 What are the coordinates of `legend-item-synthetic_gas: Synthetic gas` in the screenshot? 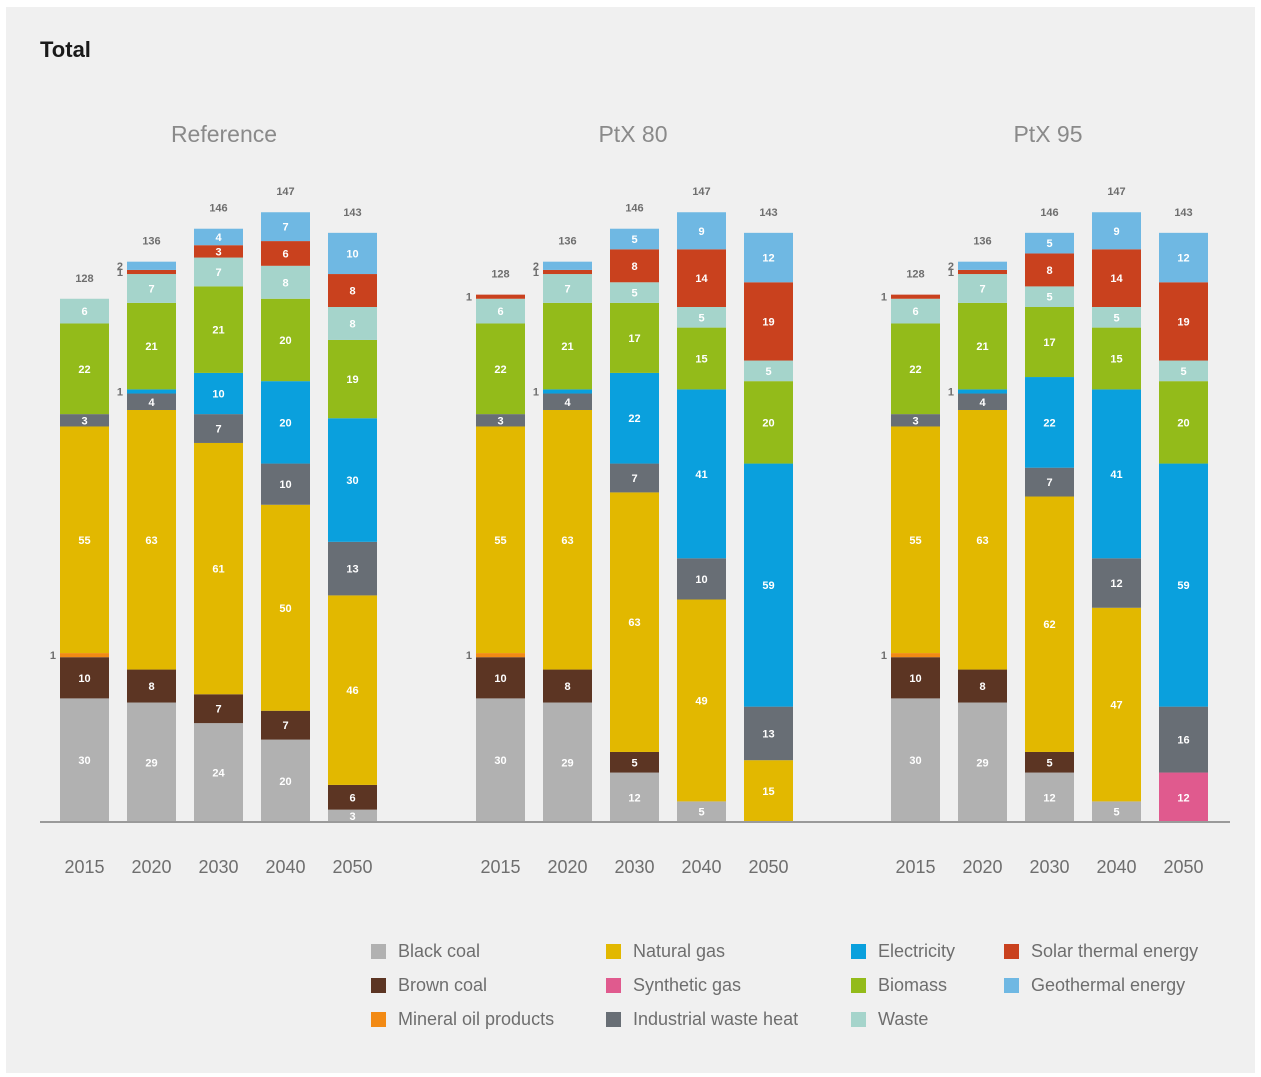 It's located at (673, 985).